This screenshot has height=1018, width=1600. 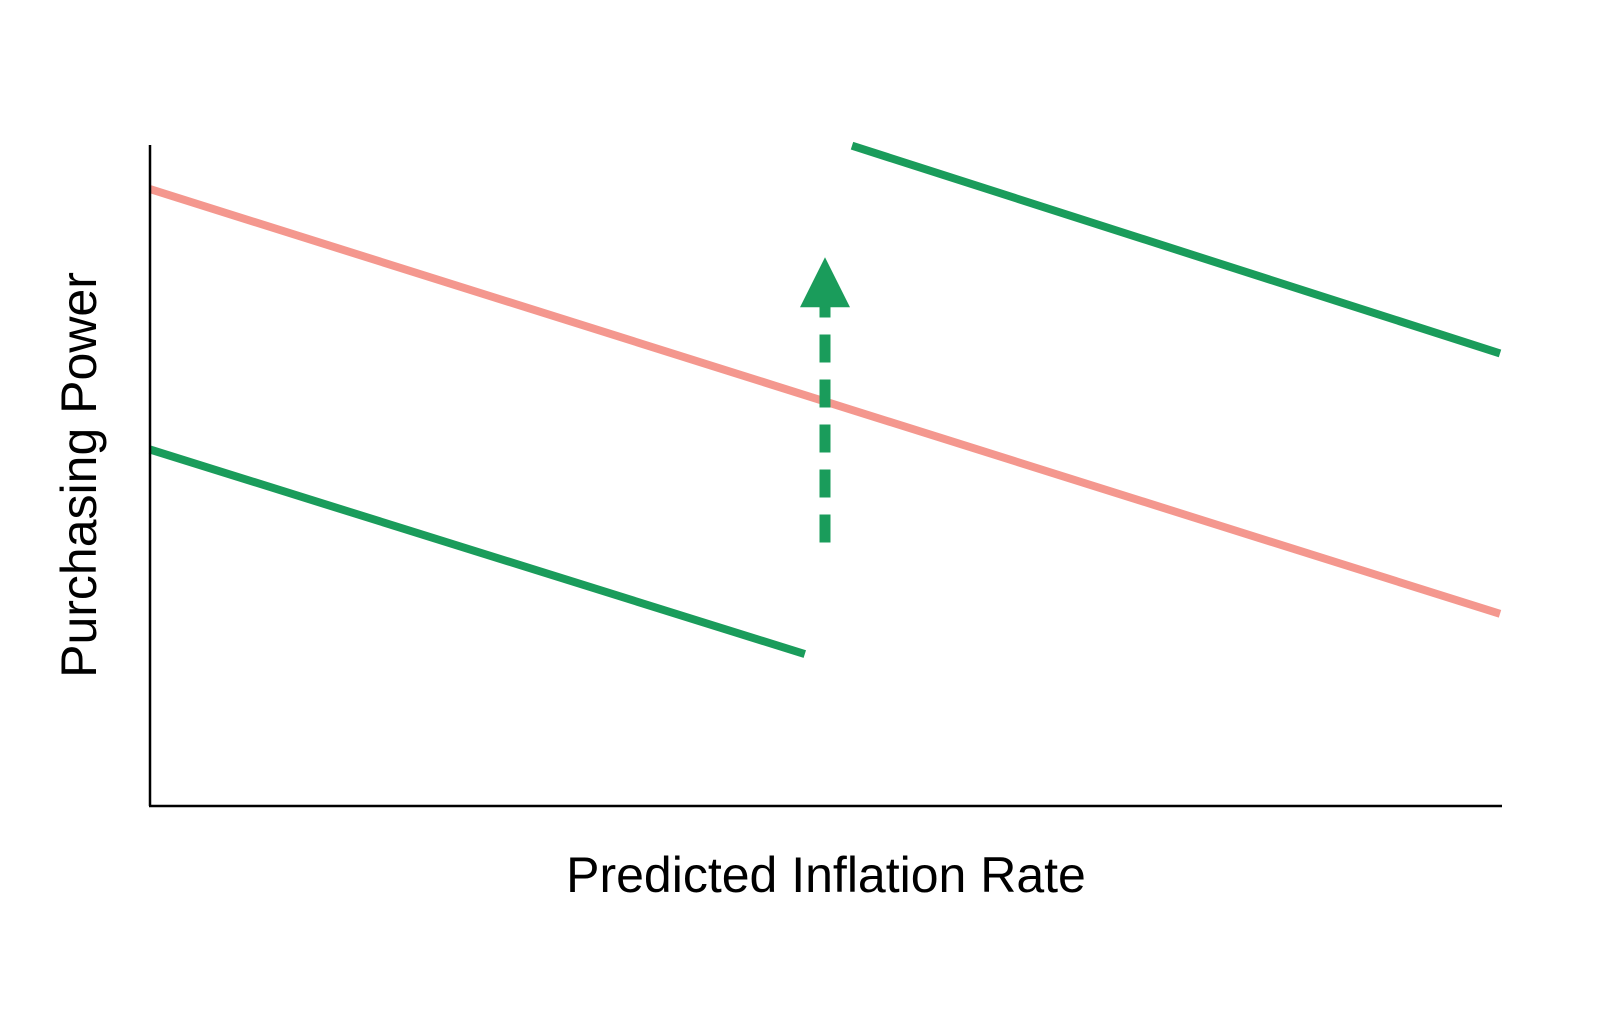 I want to click on arrow-layer, so click(x=825, y=400).